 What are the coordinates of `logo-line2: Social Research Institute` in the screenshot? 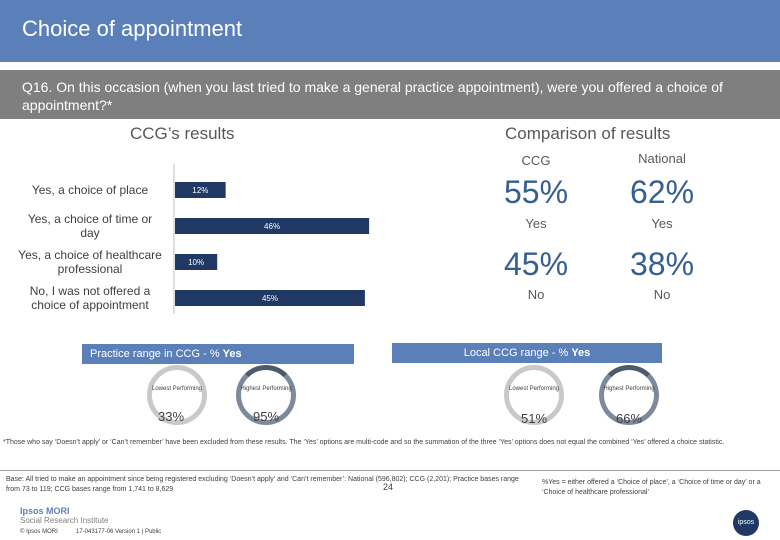 It's located at (64, 520).